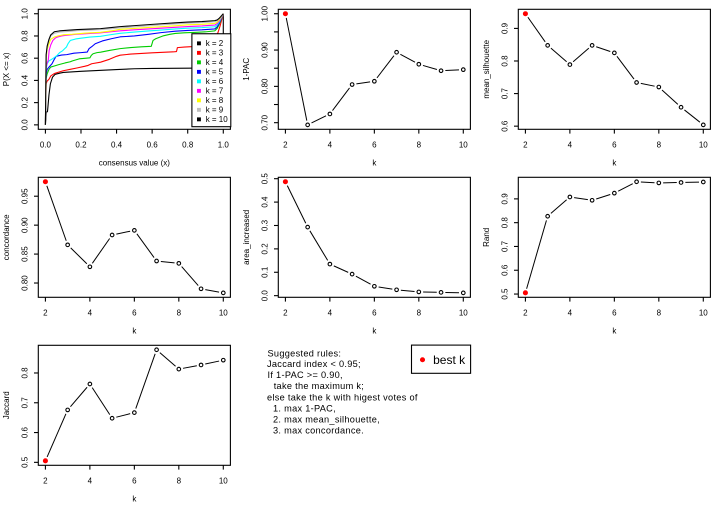  Describe the element at coordinates (217, 119) in the screenshot. I see `svg-text: k = 10` at that location.